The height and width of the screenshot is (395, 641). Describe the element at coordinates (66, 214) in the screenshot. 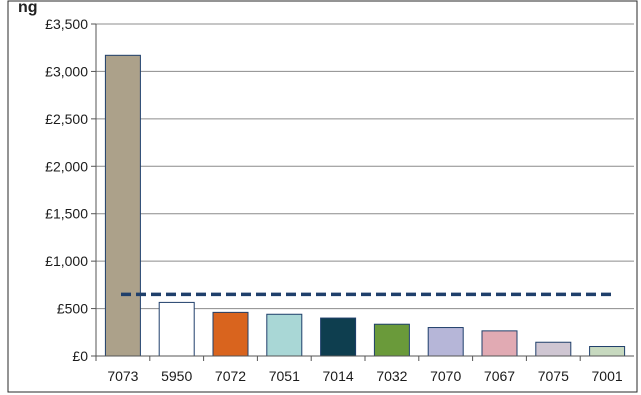

I see `y-tick-label: £1,500` at that location.